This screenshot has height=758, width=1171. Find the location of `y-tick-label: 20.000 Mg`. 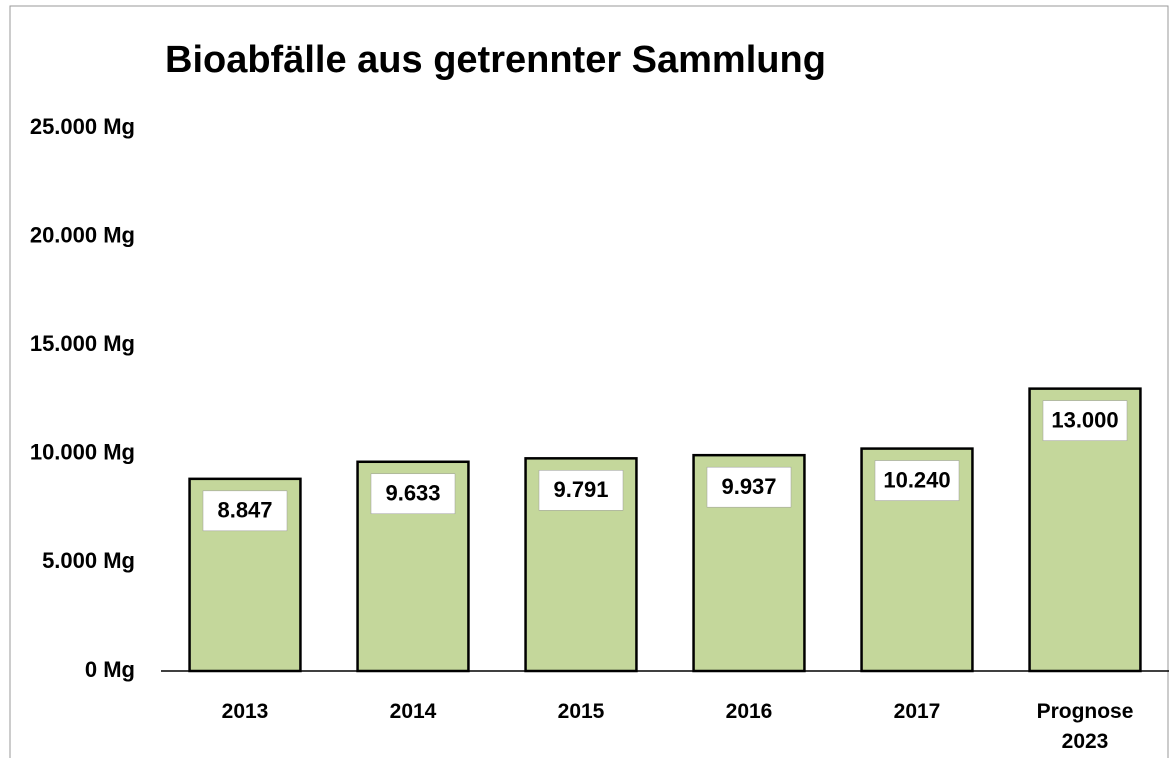

y-tick-label: 20.000 Mg is located at coordinates (82, 234).